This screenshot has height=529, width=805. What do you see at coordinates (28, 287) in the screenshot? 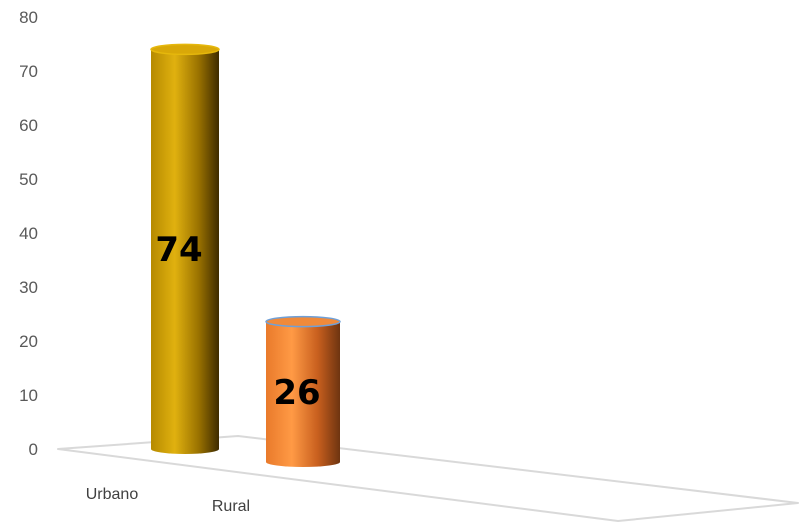
I see `y-tick-label: 30` at bounding box center [28, 287].